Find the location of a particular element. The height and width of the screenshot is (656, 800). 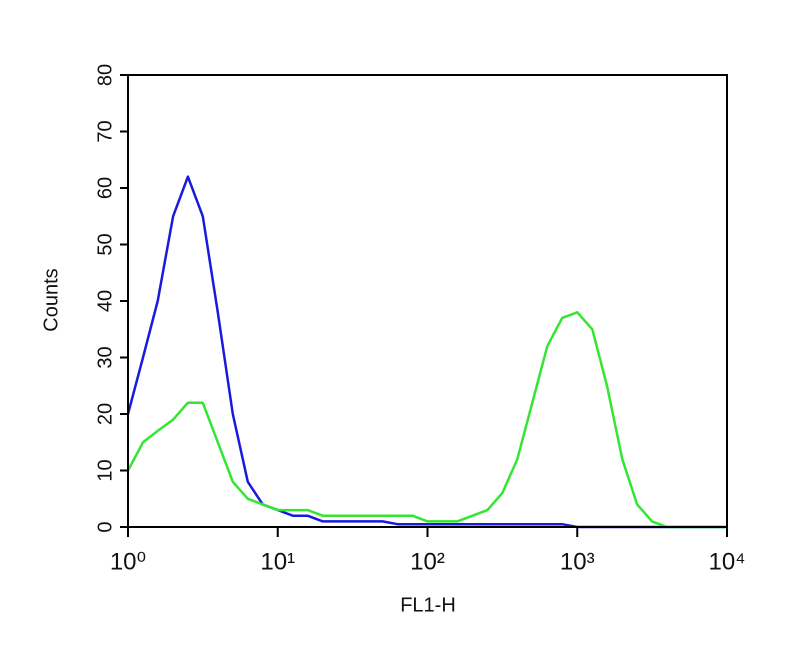

x-axis-label: FL1-H is located at coordinates (428, 605).